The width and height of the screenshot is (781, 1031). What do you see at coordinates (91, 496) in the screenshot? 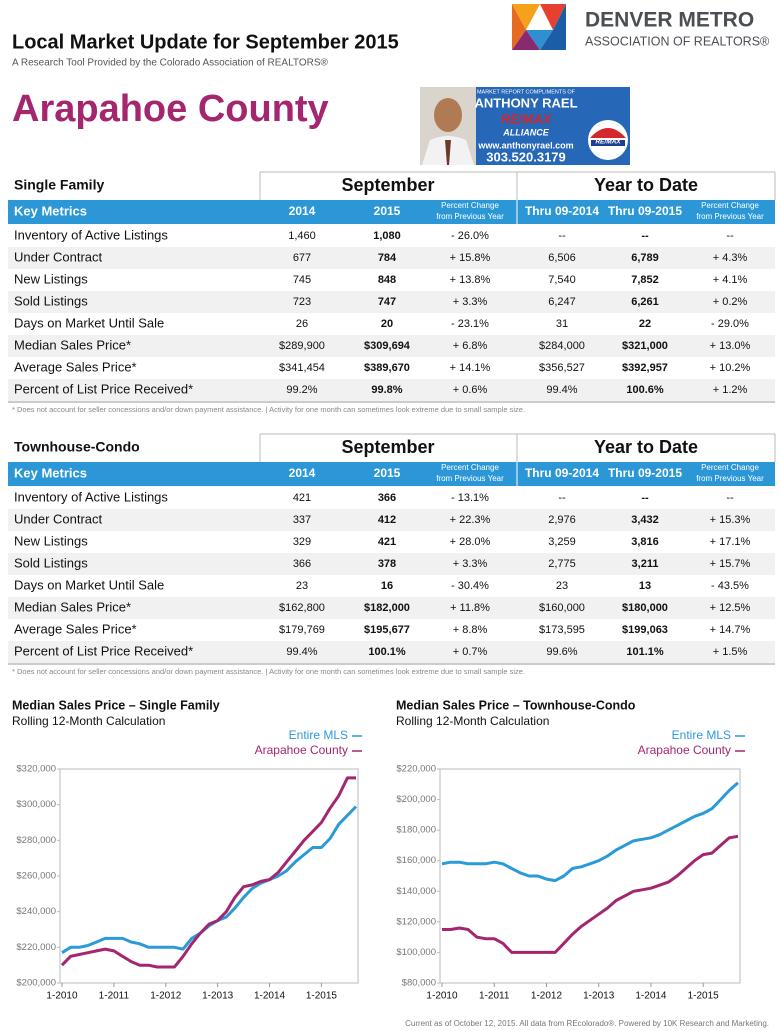
I see `row-label: Inventory of Active Listings` at bounding box center [91, 496].